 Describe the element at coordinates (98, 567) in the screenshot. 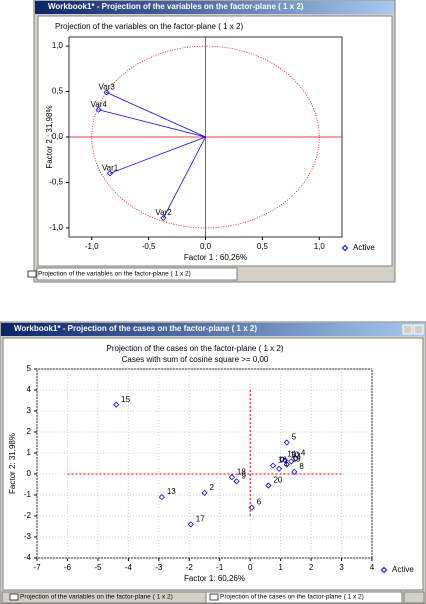

I see `x-tick-label: -5` at that location.